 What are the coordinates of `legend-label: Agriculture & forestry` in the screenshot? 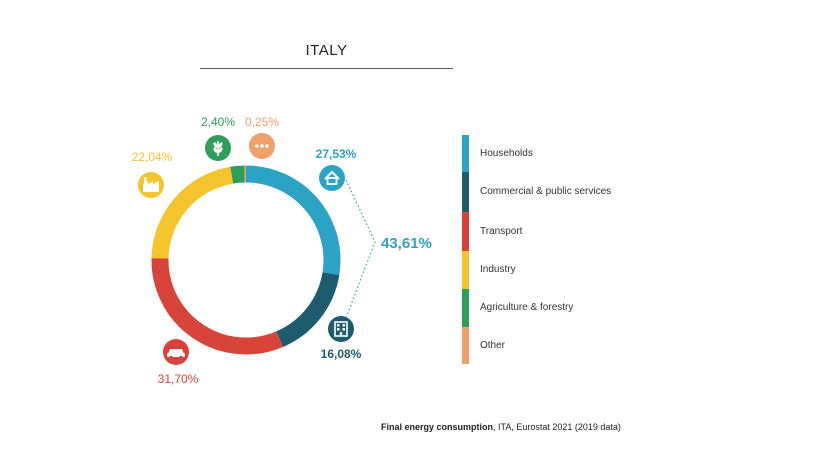 It's located at (527, 307).